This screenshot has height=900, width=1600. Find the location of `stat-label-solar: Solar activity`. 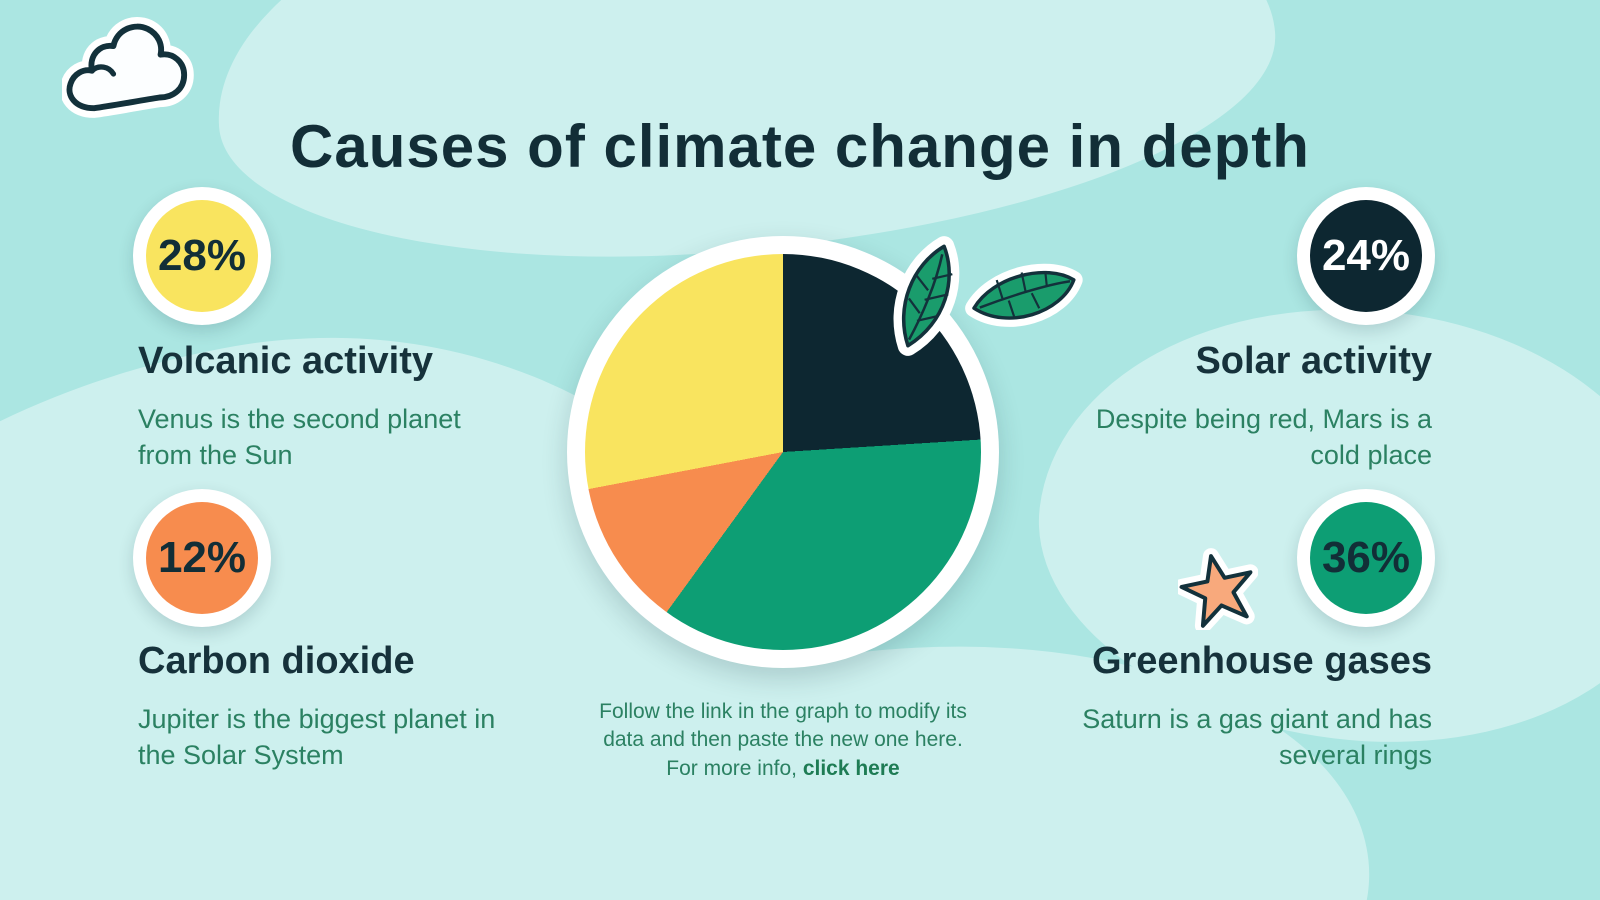

stat-label-solar: Solar activity is located at coordinates (1313, 361).